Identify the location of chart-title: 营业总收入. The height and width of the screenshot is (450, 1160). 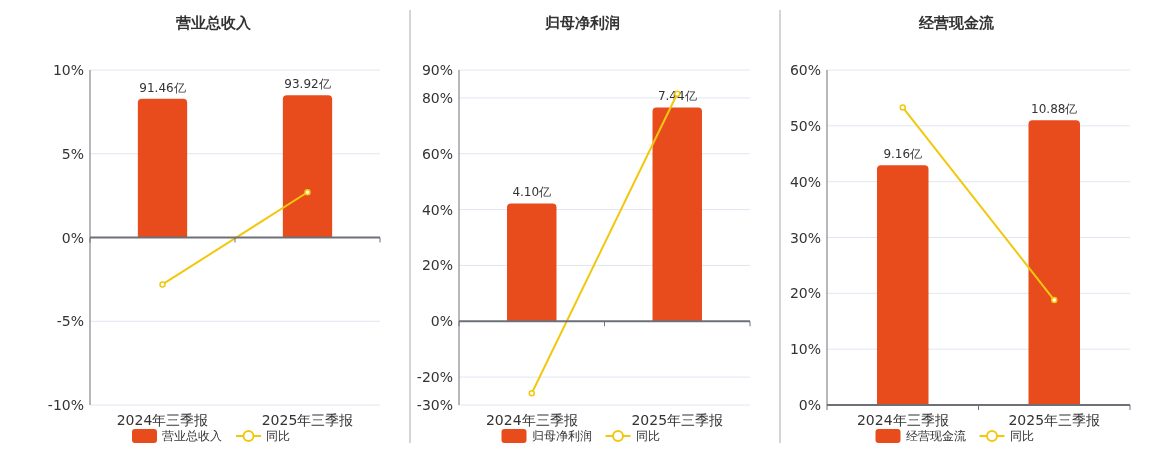
(213, 23).